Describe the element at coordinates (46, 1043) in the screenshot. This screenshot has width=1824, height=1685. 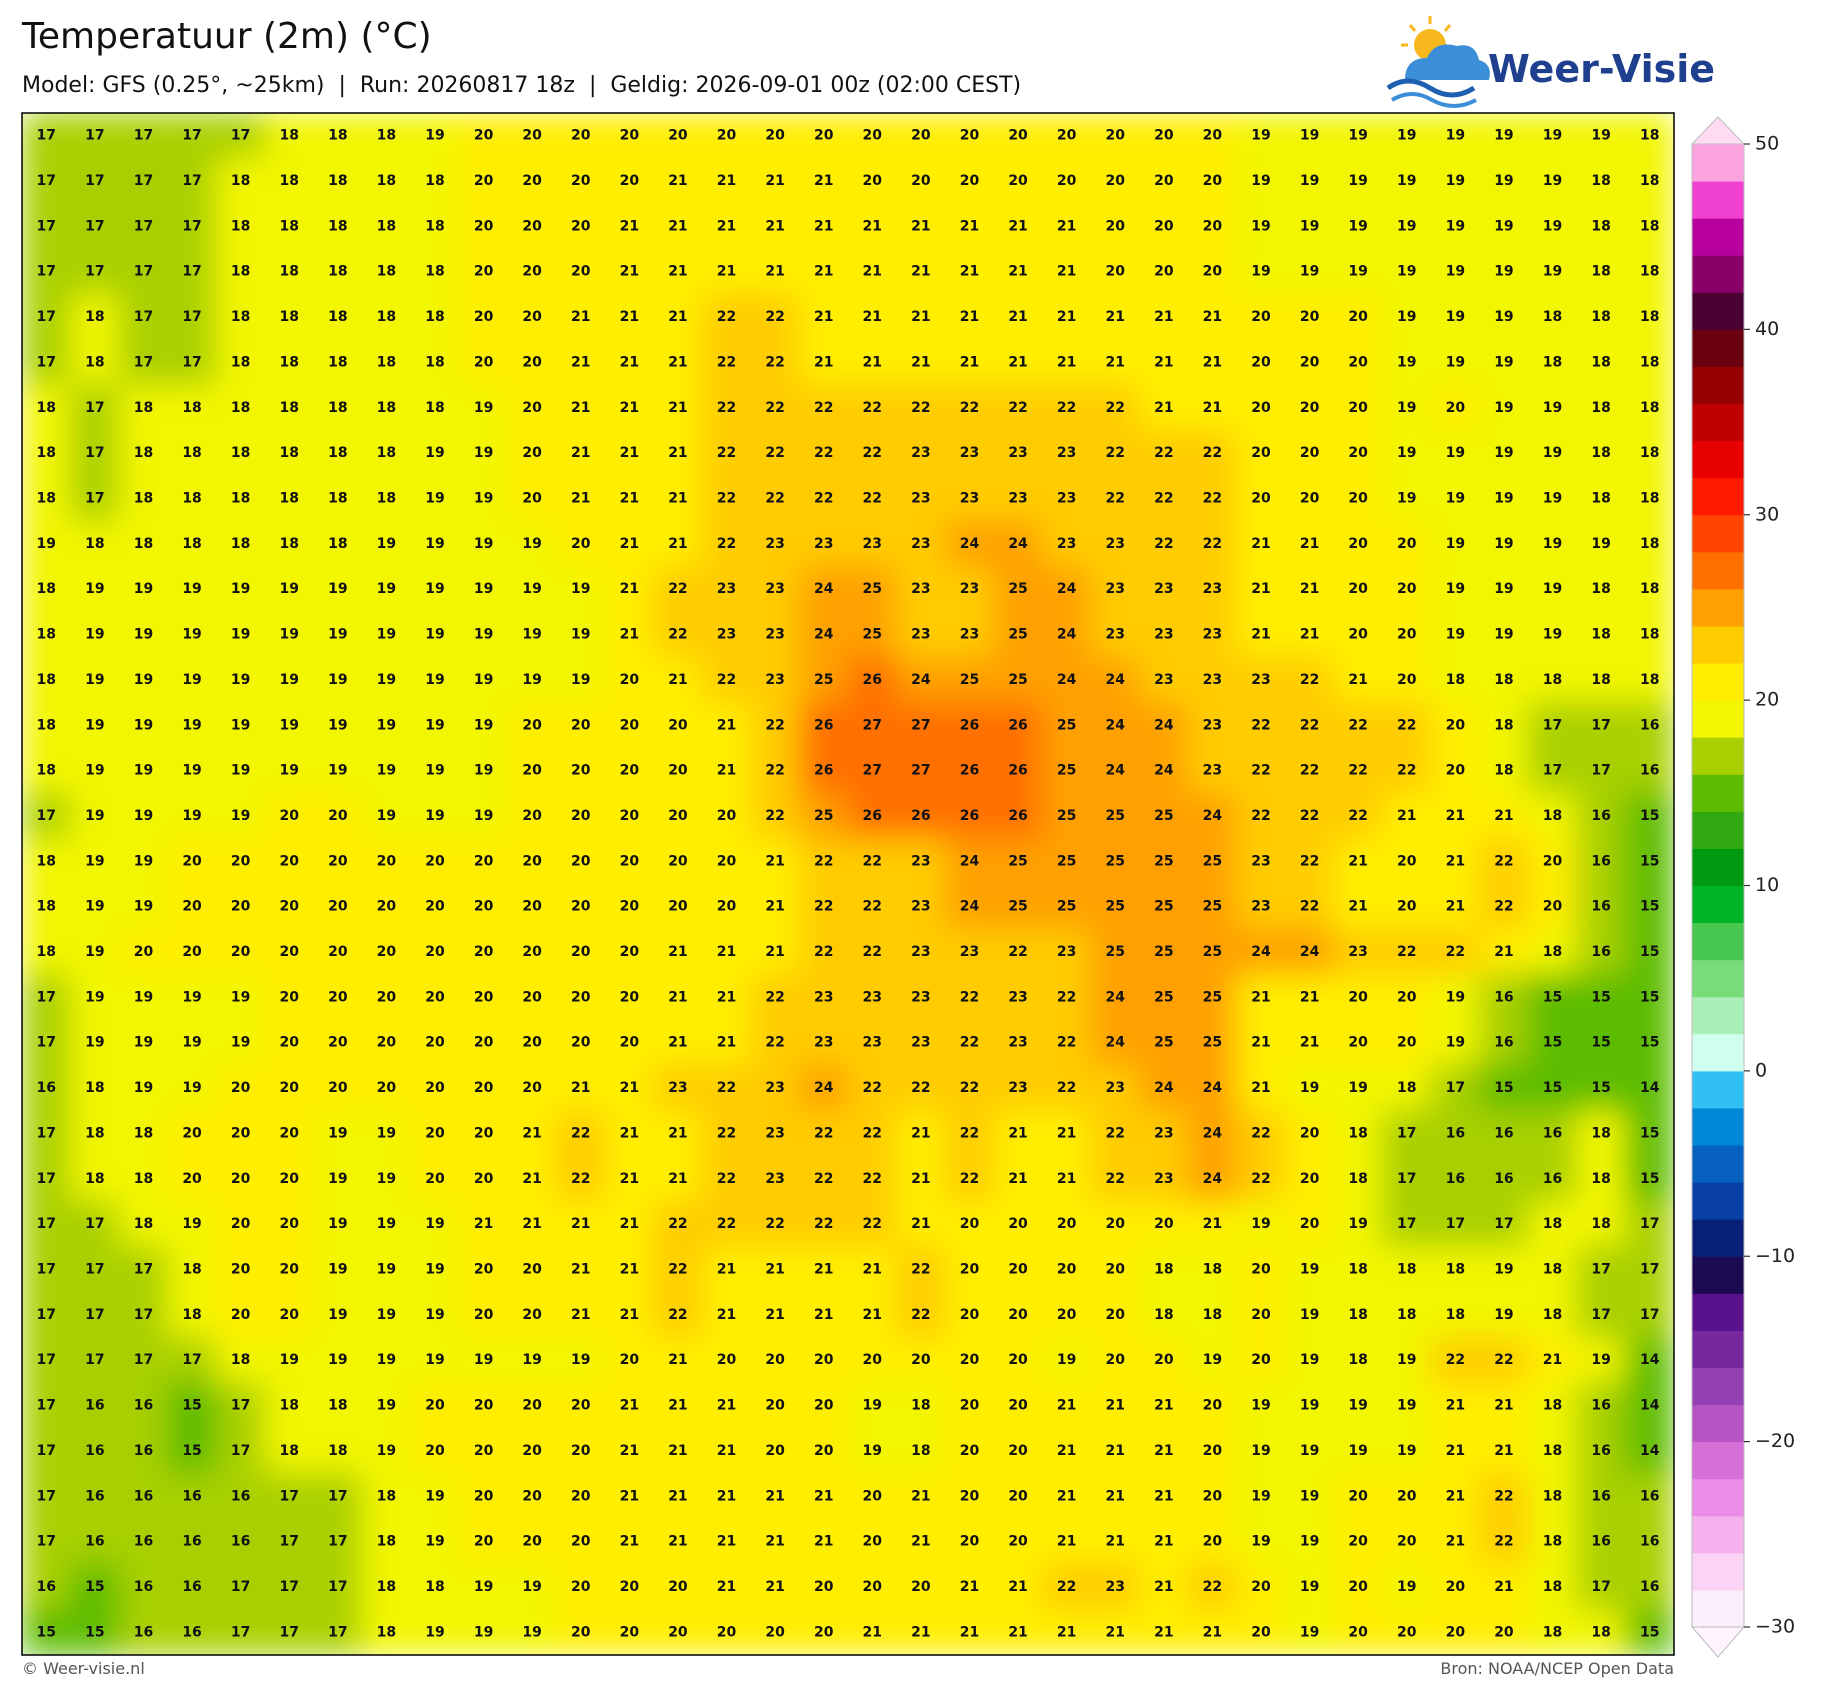
I see `temperature-value: 17` at that location.